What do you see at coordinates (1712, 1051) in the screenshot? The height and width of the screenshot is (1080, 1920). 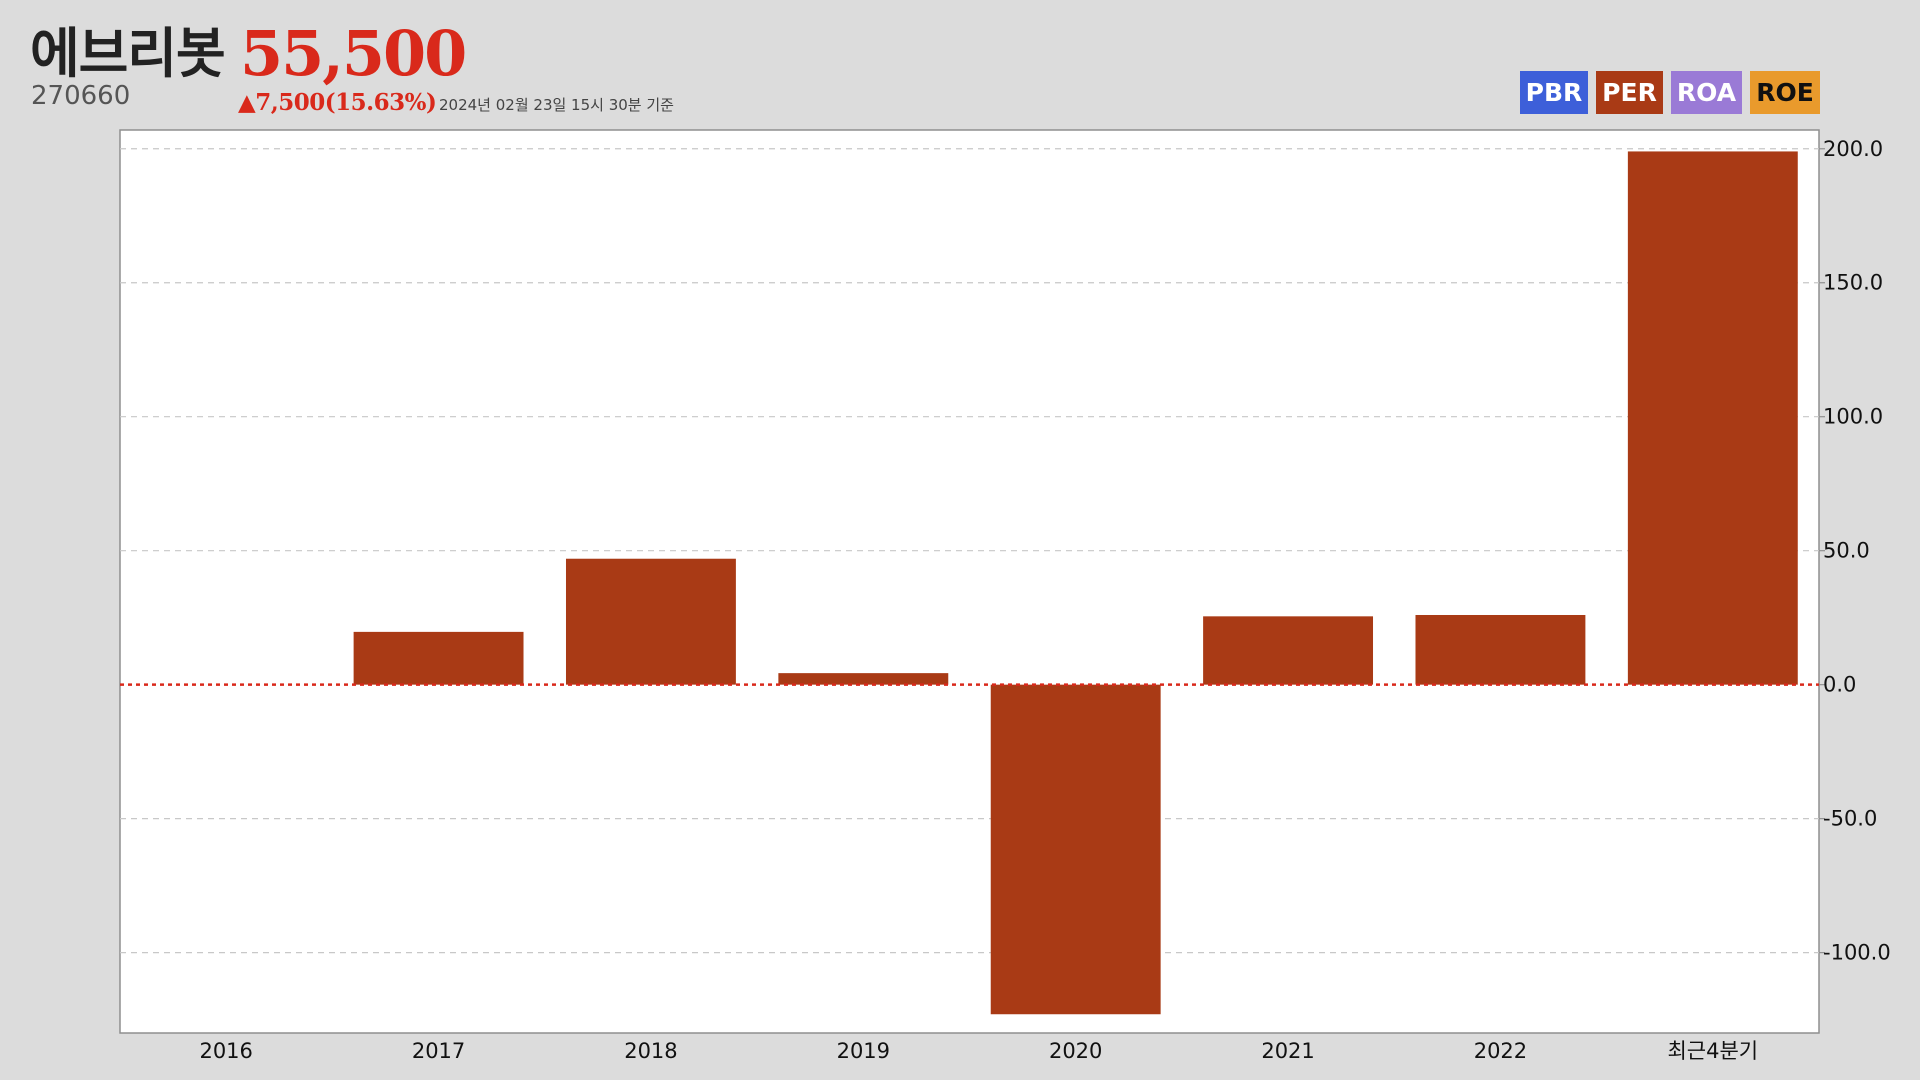 I see `x-tick-label: 최근4분기` at bounding box center [1712, 1051].